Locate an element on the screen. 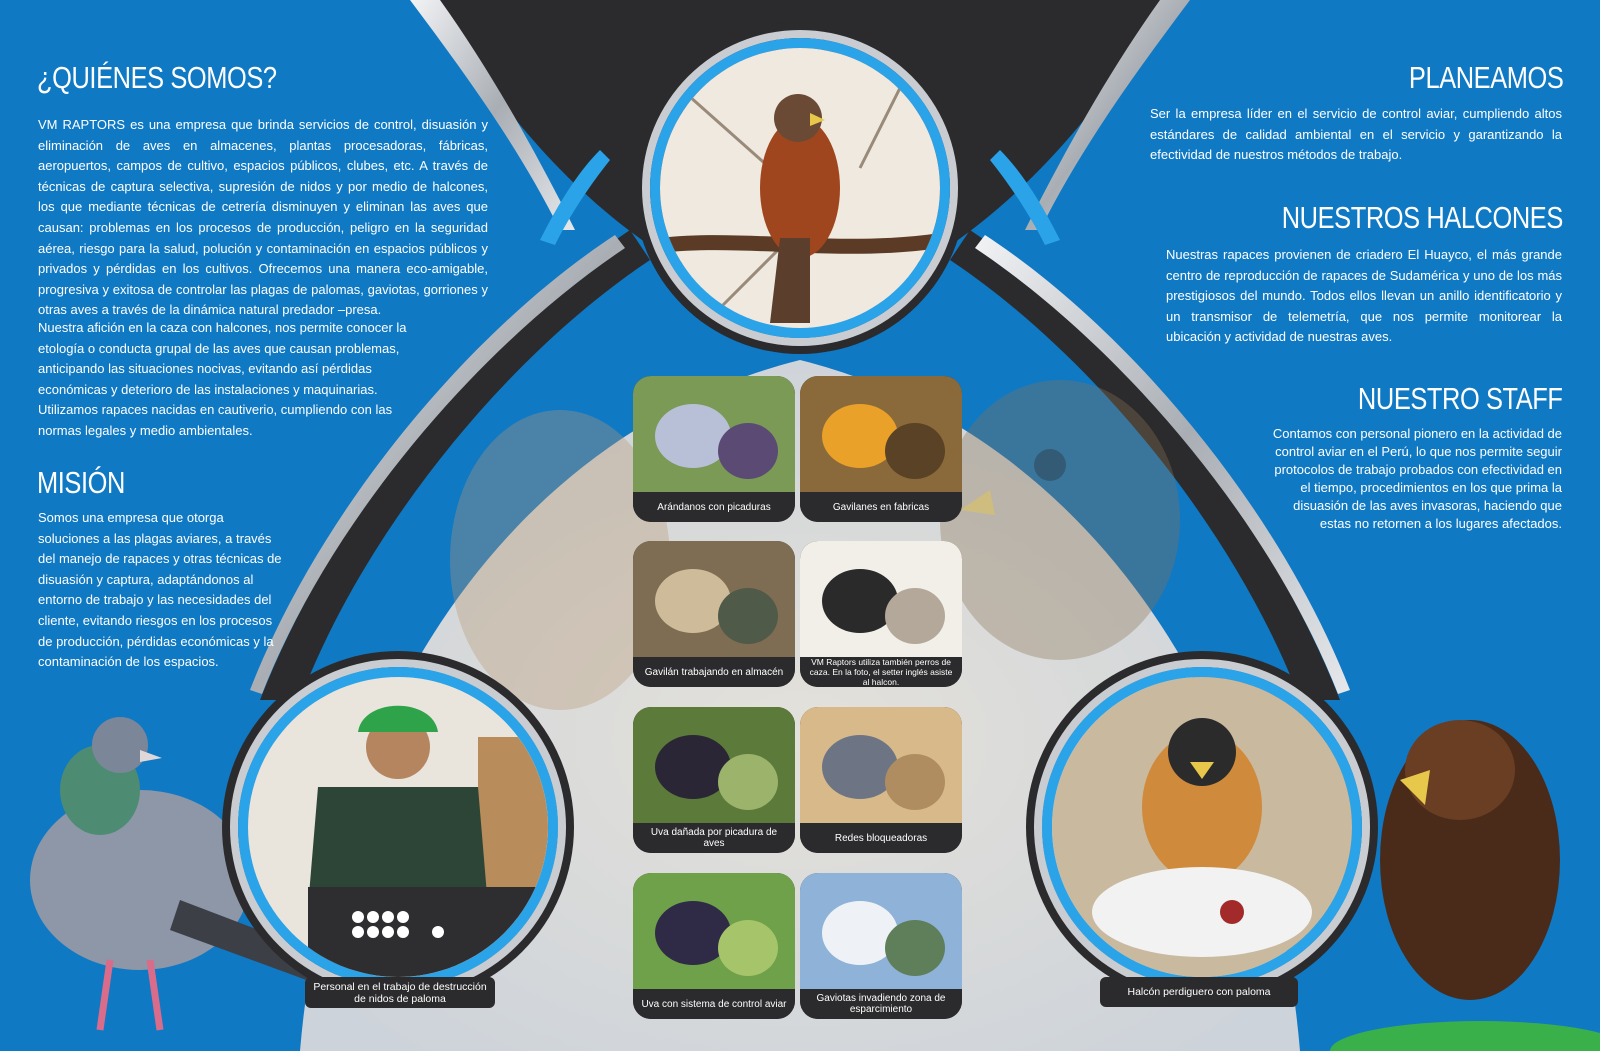  photo-tile: Uva con sistema de control aviar is located at coordinates (714, 946).